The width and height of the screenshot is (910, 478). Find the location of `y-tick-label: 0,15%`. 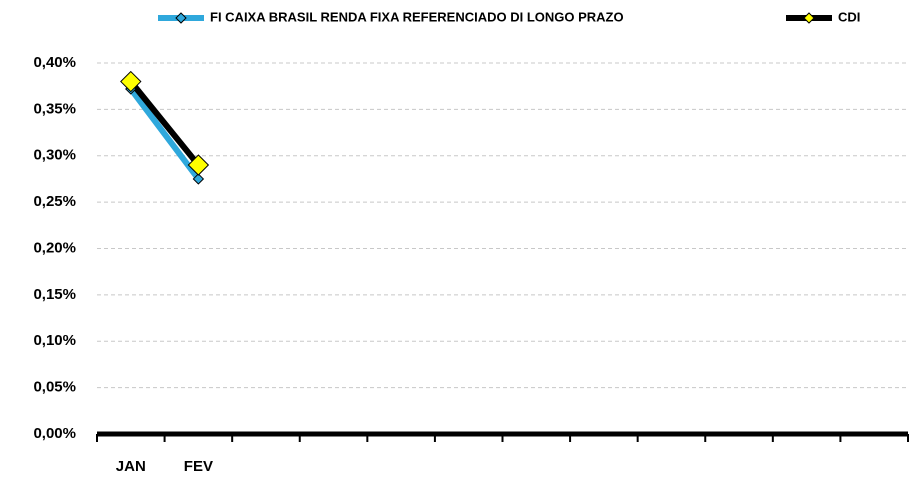

y-tick-label: 0,15% is located at coordinates (54, 294).